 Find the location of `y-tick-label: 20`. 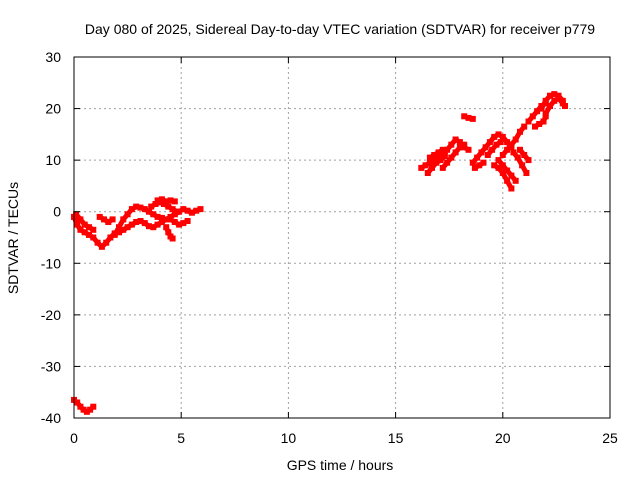

y-tick-label: 20 is located at coordinates (53, 109).